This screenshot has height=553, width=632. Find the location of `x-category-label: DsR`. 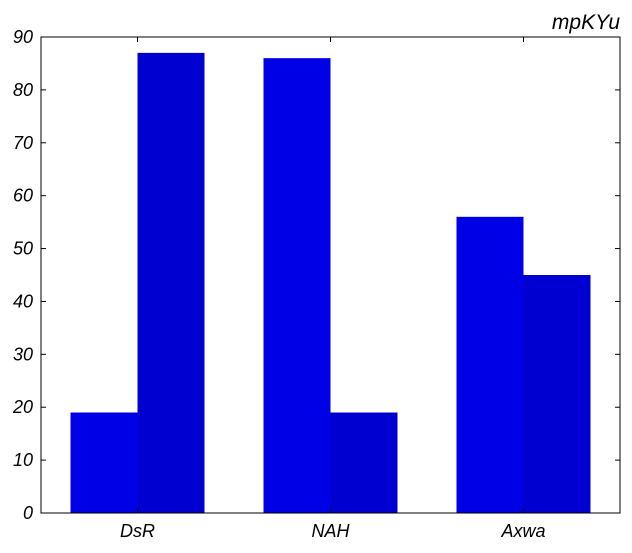

x-category-label: DsR is located at coordinates (137, 531).